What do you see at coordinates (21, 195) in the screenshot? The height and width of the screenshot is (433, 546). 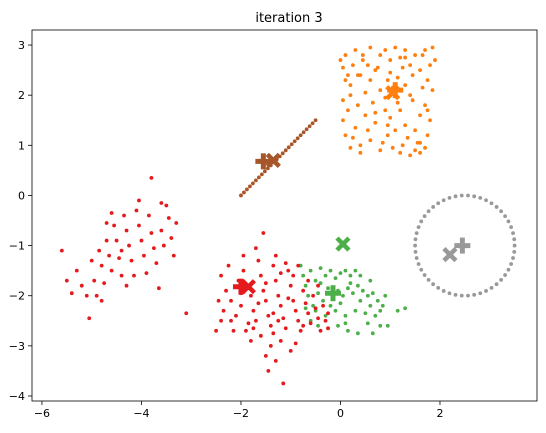 I see `y-tick-label: 0` at bounding box center [21, 195].